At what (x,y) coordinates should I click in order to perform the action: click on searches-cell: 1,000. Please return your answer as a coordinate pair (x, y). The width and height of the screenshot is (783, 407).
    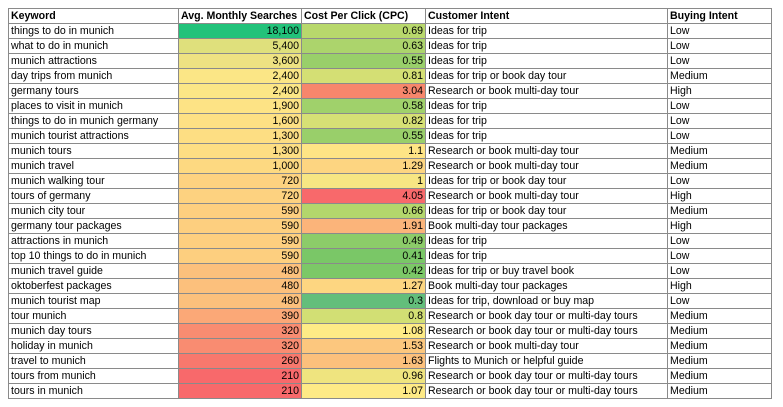
    Looking at the image, I should click on (240, 166).